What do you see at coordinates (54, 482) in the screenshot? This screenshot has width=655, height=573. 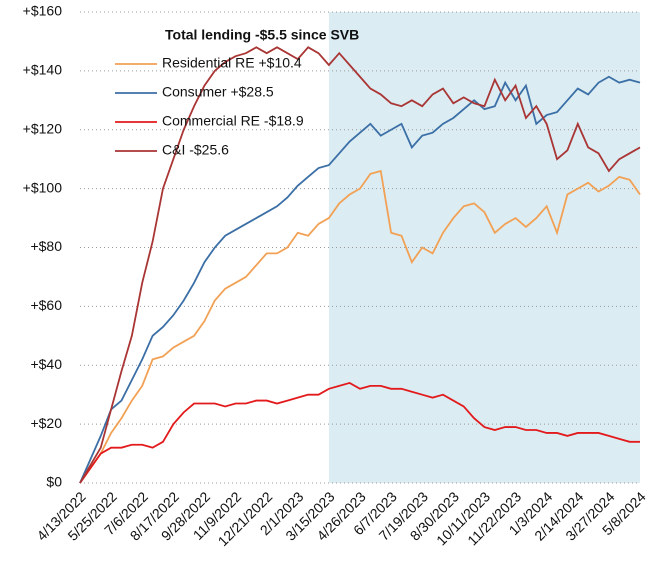 I see `y-tick-label: $0` at bounding box center [54, 482].